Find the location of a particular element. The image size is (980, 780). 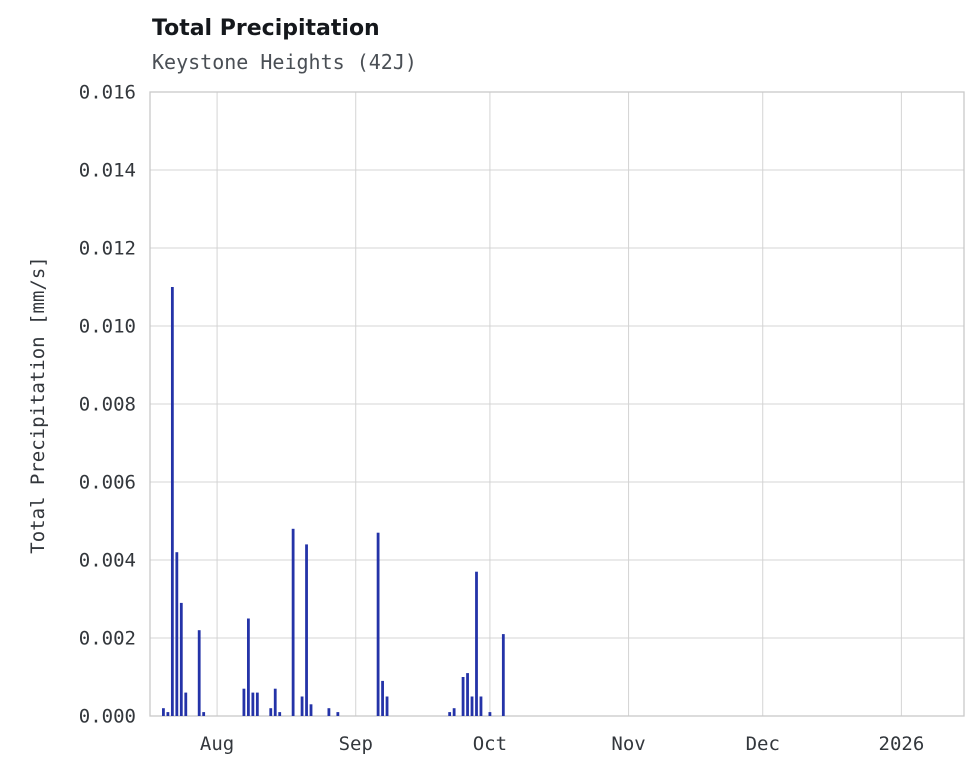

x-tick-label: Dec is located at coordinates (763, 744).